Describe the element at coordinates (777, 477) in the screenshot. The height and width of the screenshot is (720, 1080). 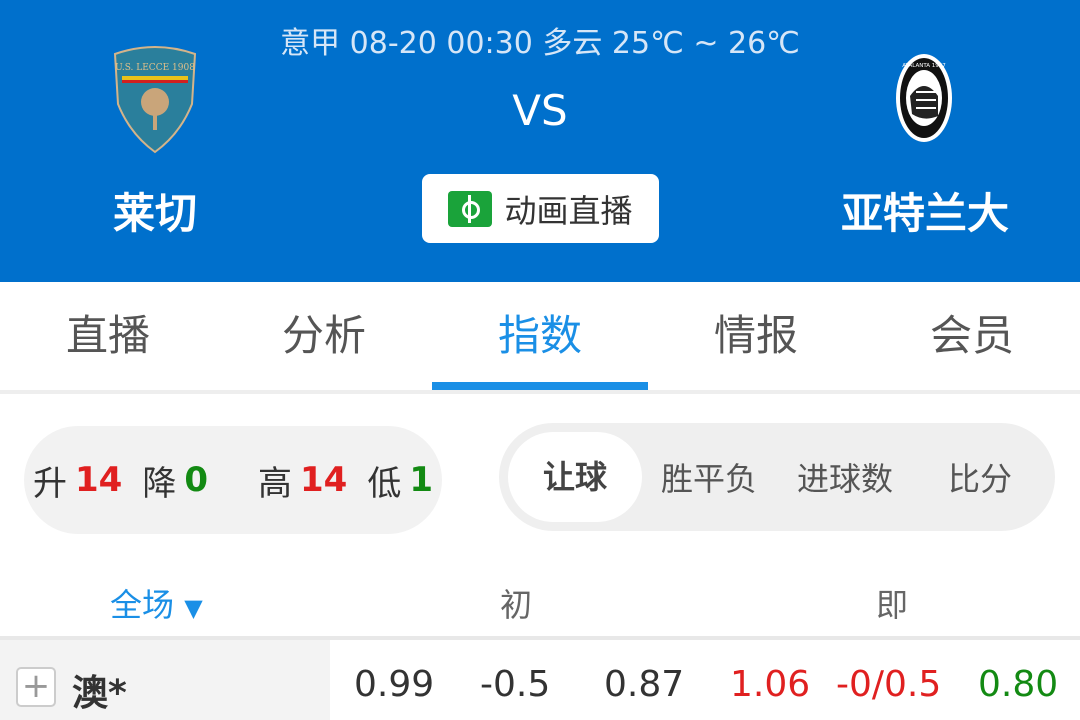
I see `odds-type-segmented-control: 让球 胜平负 进球数 比分` at that location.